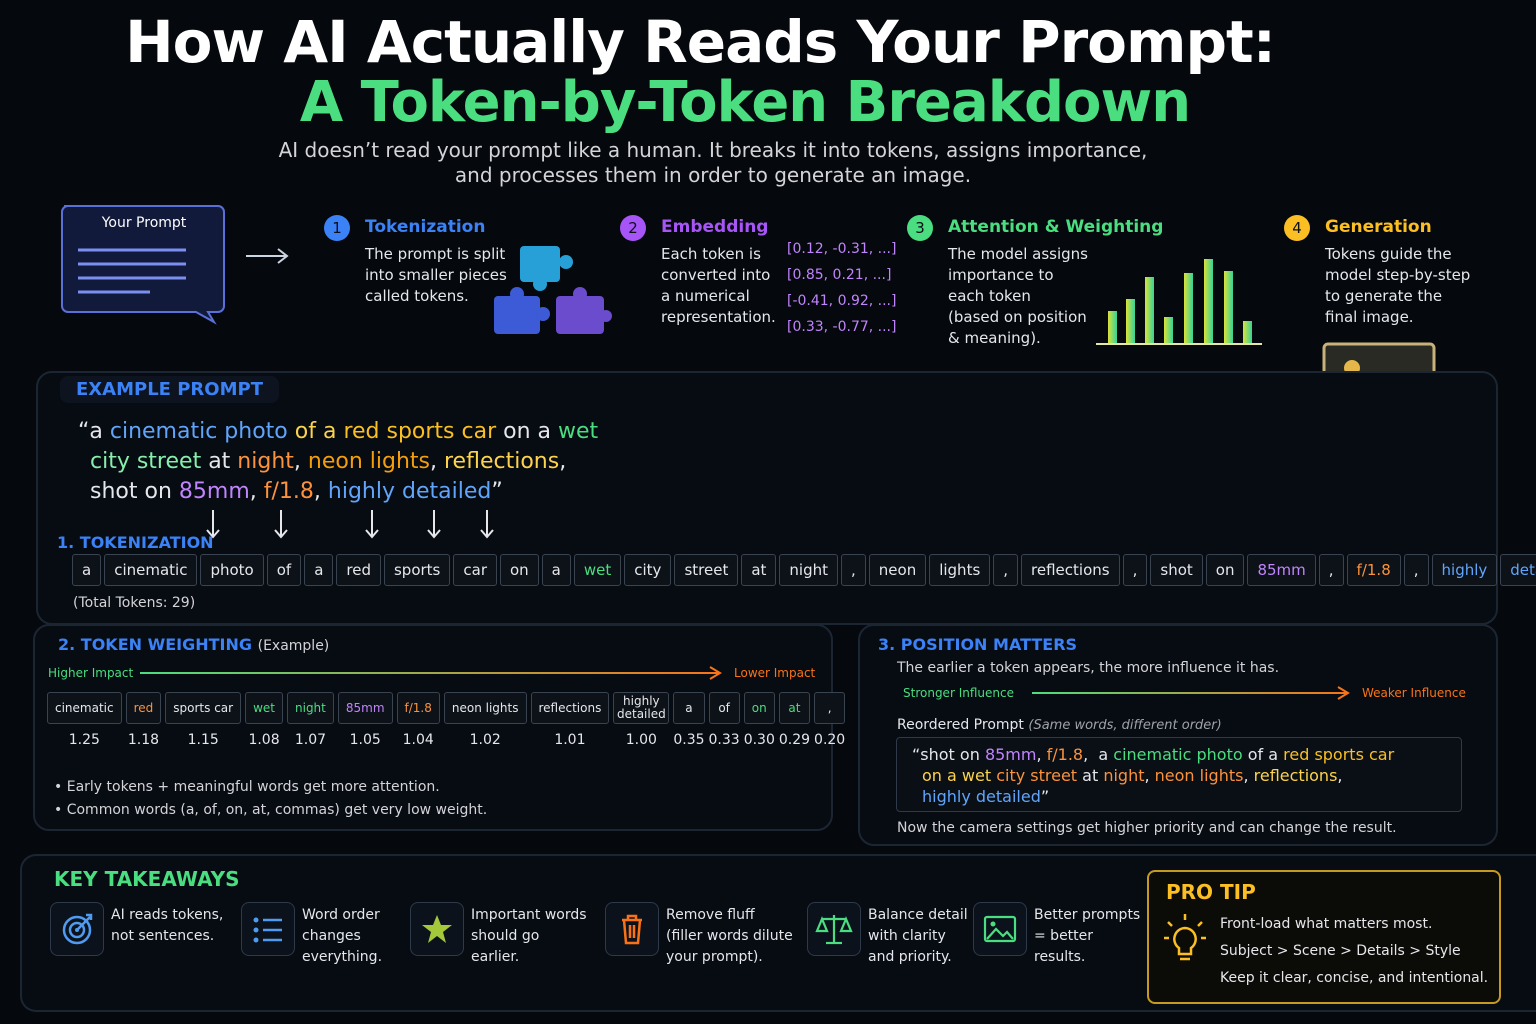  What do you see at coordinates (232, 570) in the screenshot?
I see `token: photo` at bounding box center [232, 570].